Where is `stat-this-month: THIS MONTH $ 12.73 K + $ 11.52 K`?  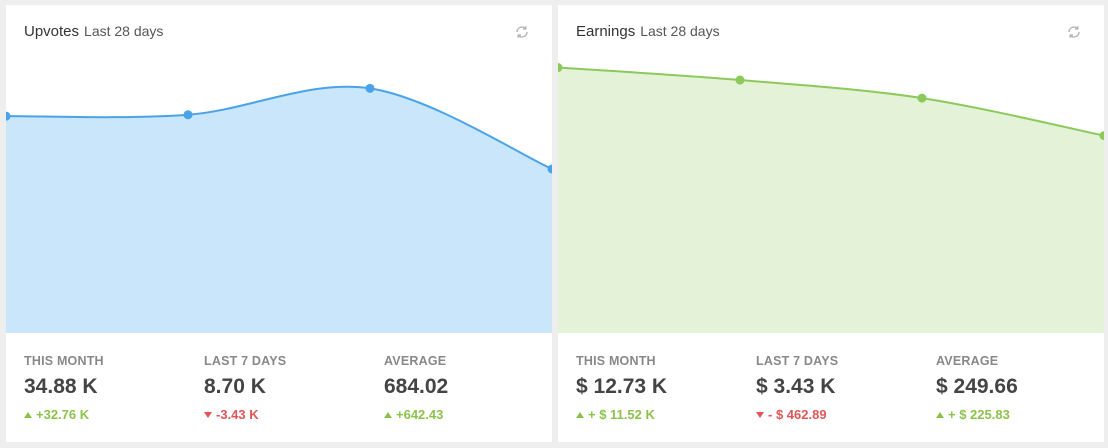
stat-this-month: THIS MONTH $ 12.73 K + $ 11.52 K is located at coordinates (661, 388).